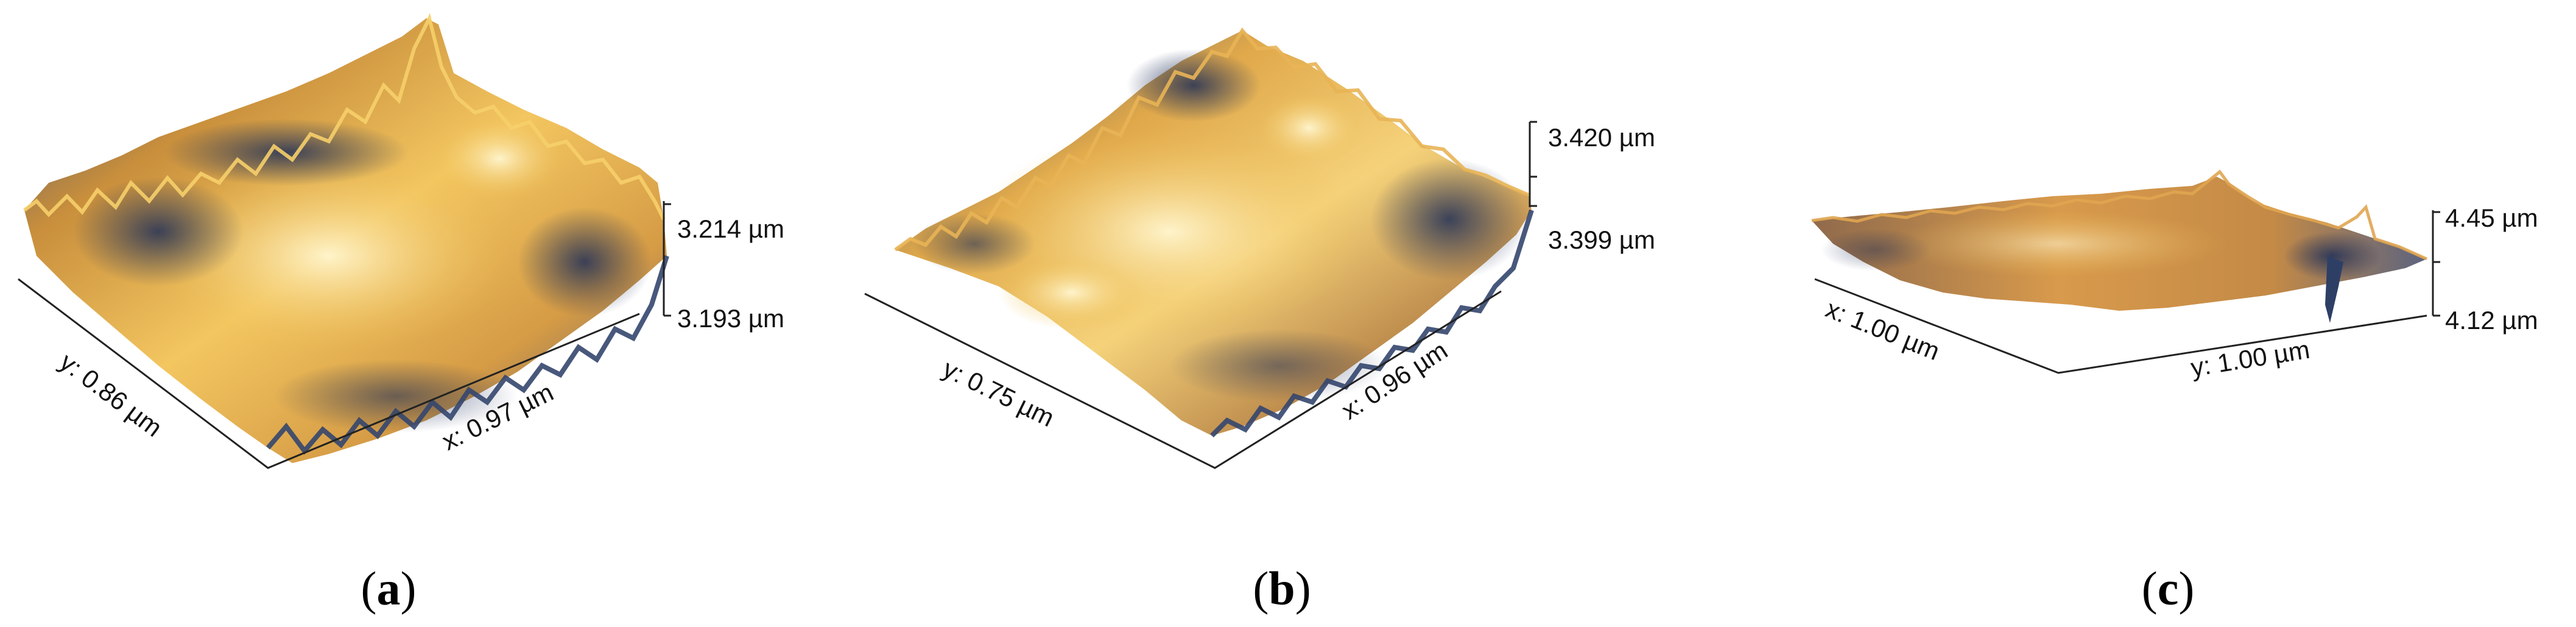 The height and width of the screenshot is (627, 2576). I want to click on panel-a-y-axis-label: y: 0.86 µm, so click(111, 395).